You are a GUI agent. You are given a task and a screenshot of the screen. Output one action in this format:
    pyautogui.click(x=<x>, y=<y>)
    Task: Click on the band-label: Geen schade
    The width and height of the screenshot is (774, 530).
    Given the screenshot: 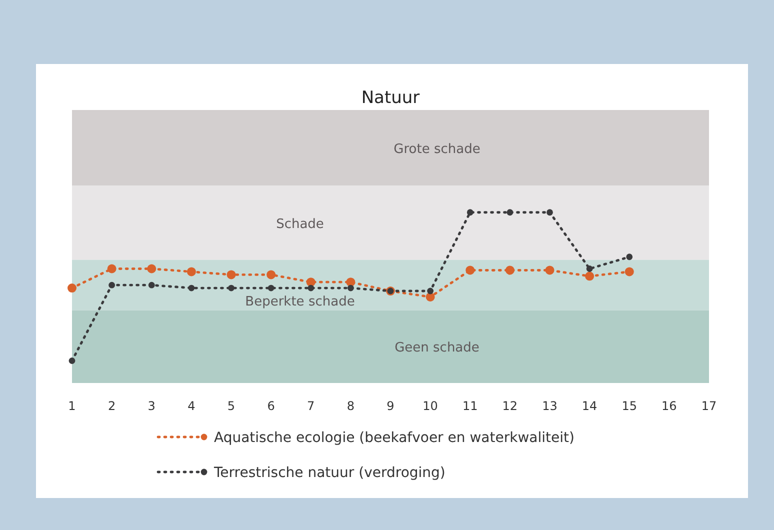 What is the action you would take?
    pyautogui.click(x=437, y=348)
    